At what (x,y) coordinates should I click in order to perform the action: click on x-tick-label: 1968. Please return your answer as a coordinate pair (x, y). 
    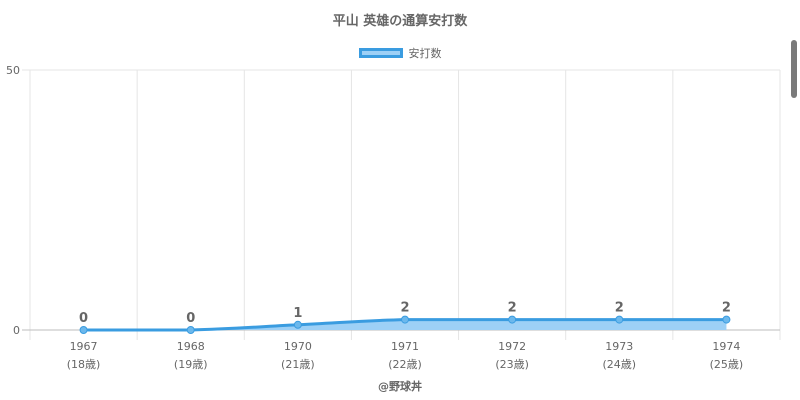
    Looking at the image, I should click on (191, 346).